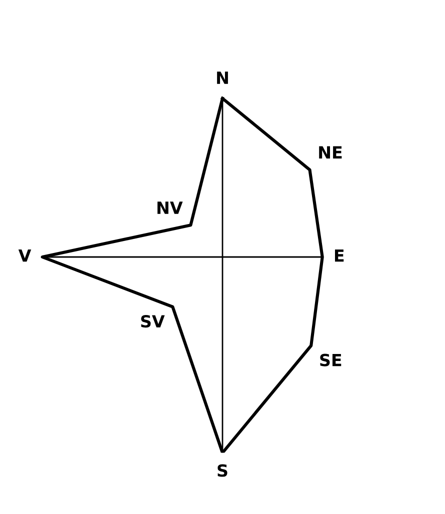 Image resolution: width=445 pixels, height=514 pixels. Describe the element at coordinates (339, 255) in the screenshot. I see `spoke-label: E` at that location.